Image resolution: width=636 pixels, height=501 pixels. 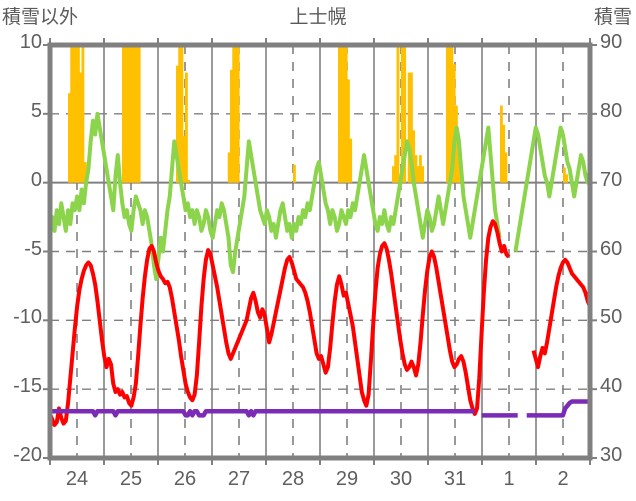 I want to click on y-axis-right-tick-label: 50, so click(x=611, y=317).